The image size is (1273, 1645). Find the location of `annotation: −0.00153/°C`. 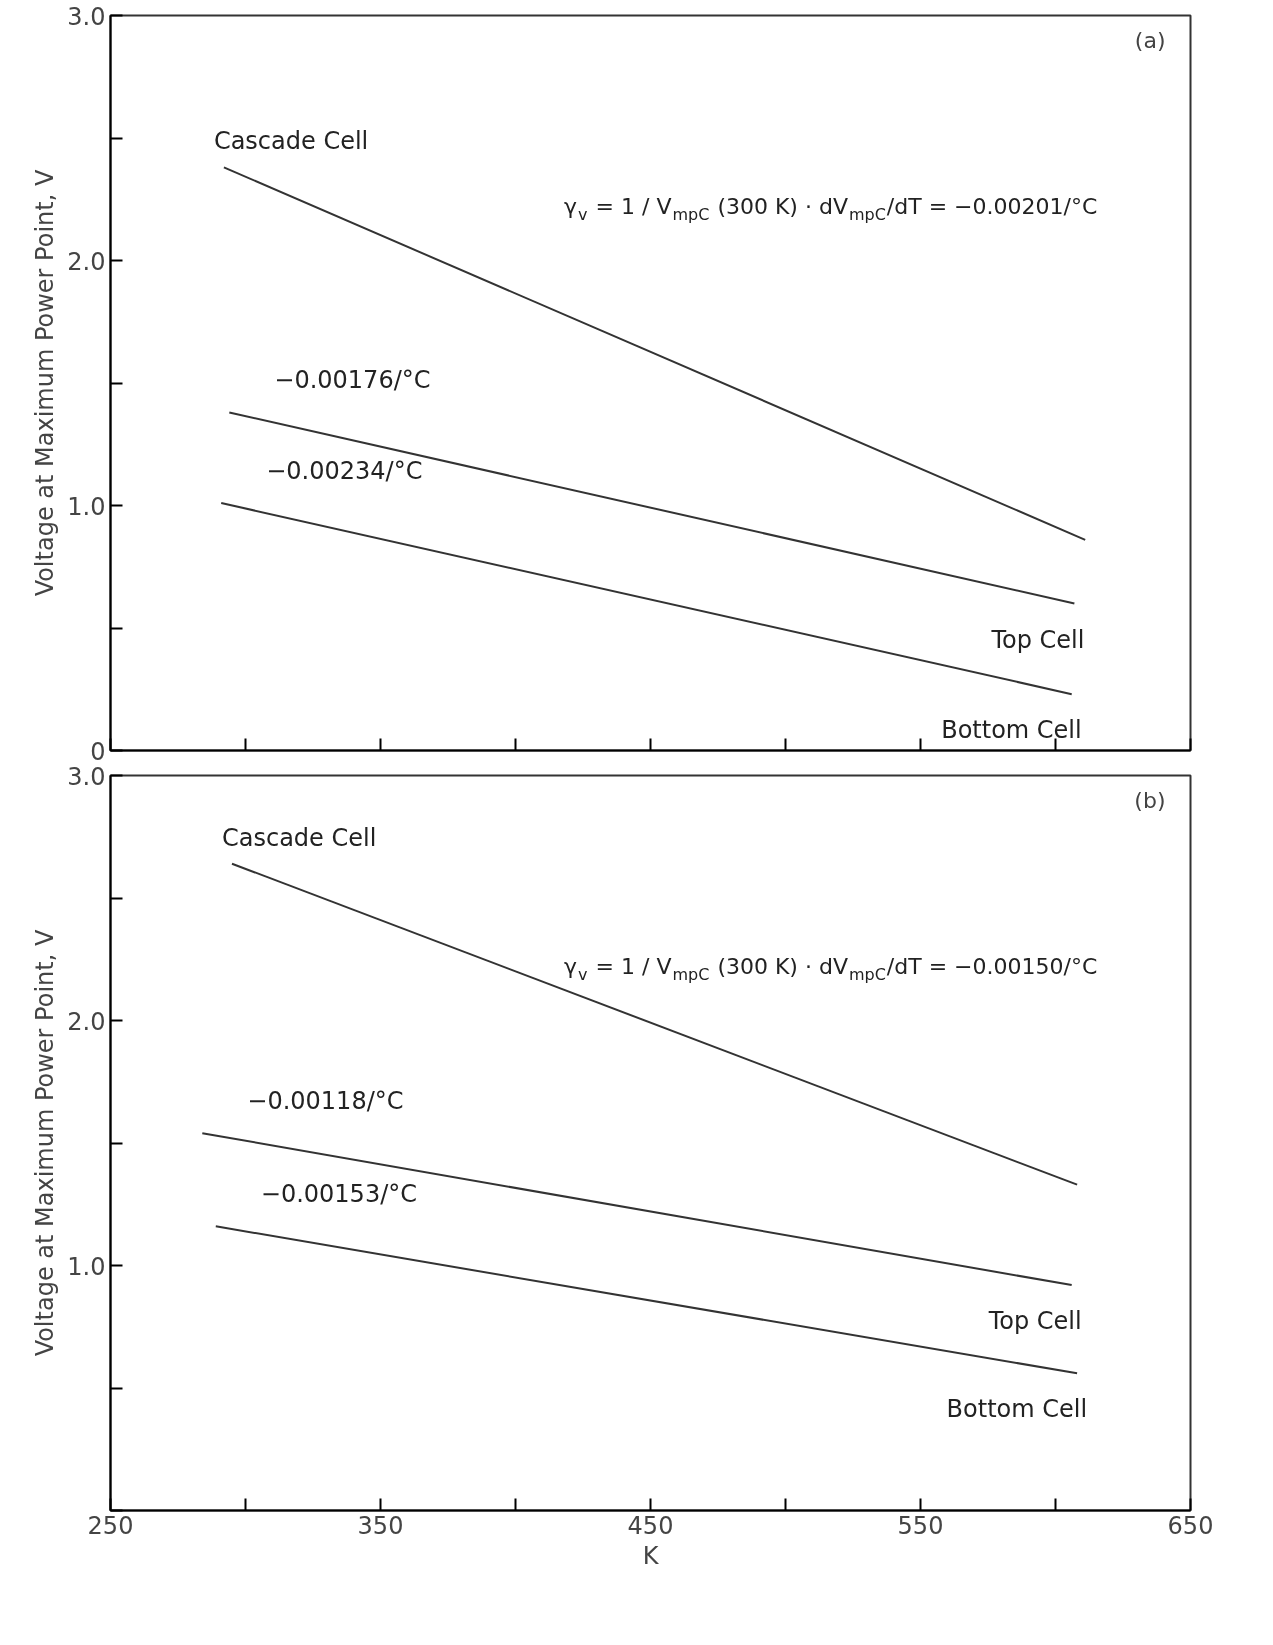

annotation: −0.00153/°C is located at coordinates (338, 1194).